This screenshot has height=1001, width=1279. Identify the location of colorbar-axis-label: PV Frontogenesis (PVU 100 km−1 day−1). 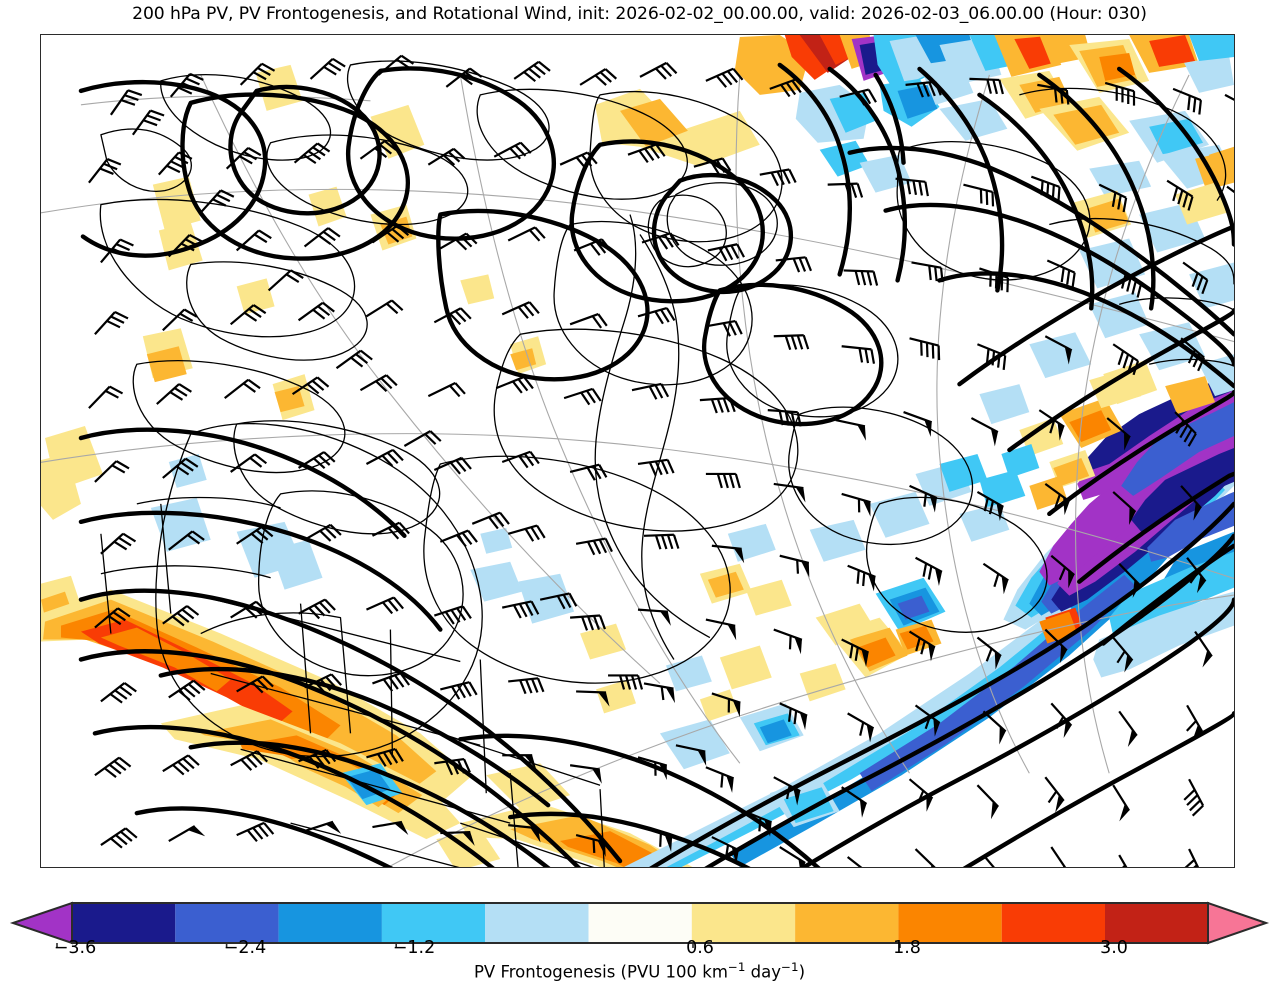
(639, 971).